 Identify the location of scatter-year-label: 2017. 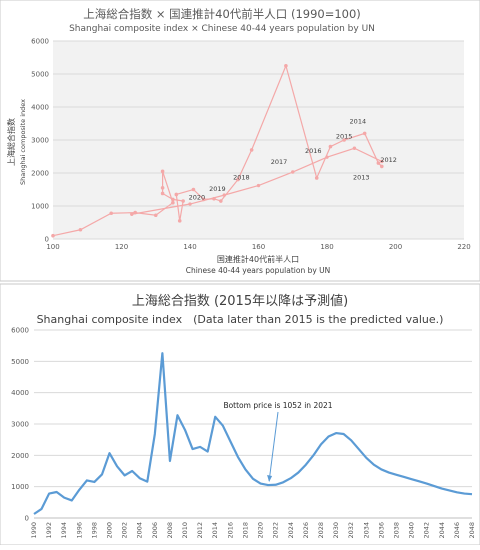
(279, 162).